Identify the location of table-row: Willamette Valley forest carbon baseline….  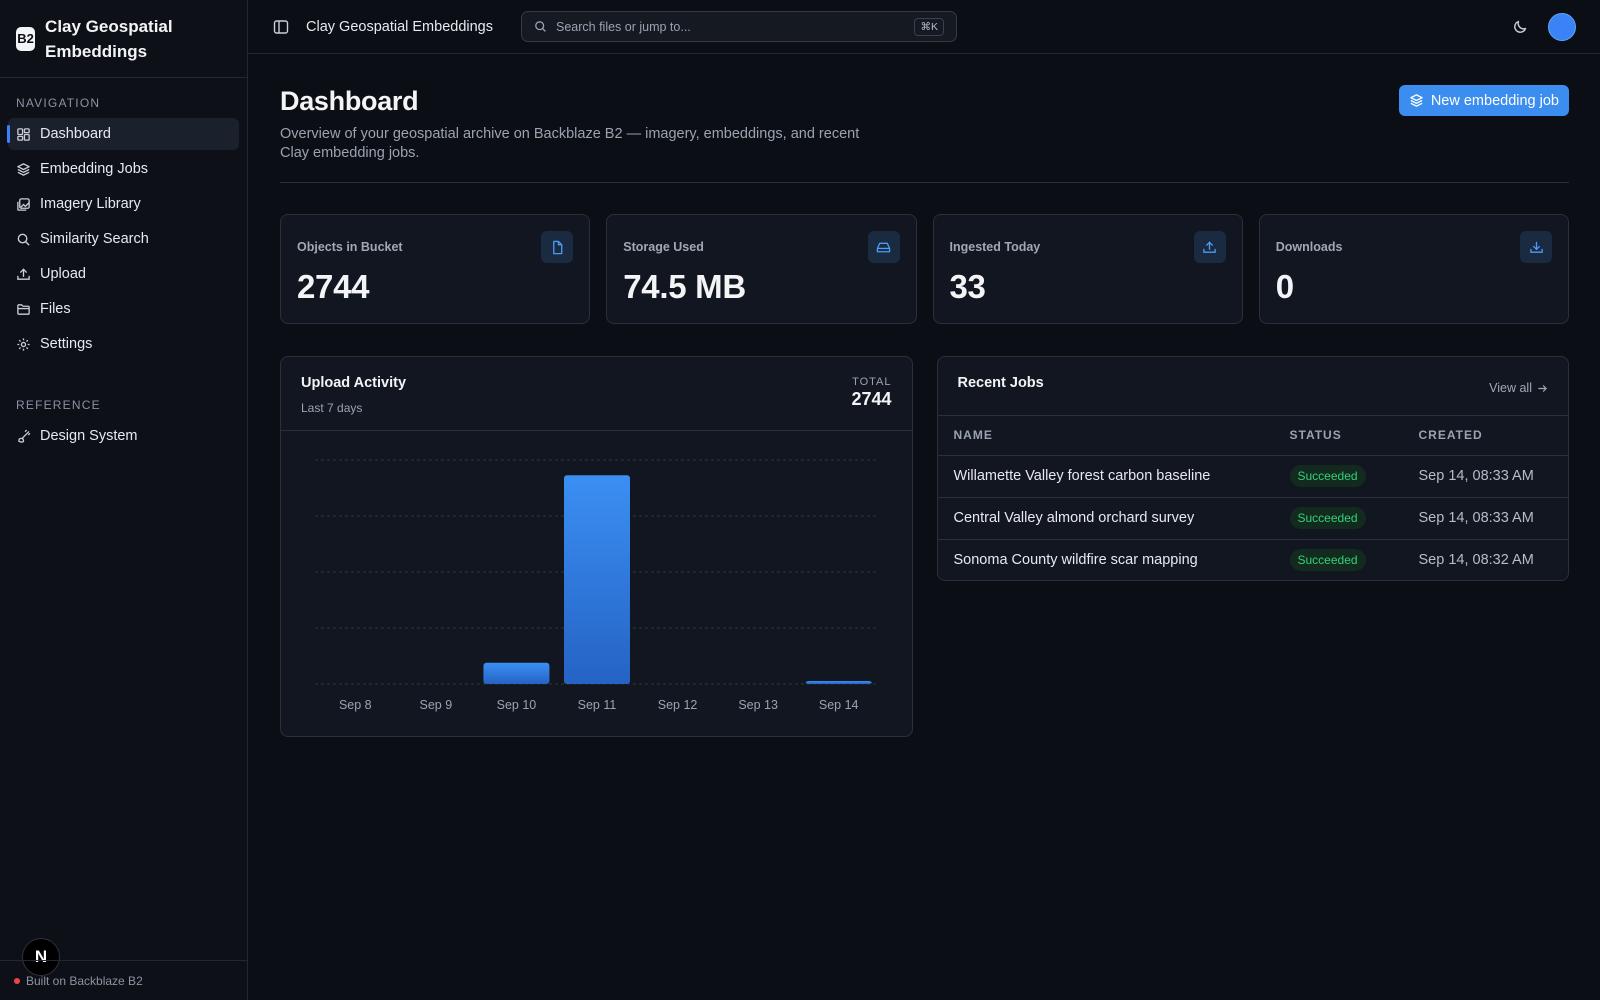
(1252, 476).